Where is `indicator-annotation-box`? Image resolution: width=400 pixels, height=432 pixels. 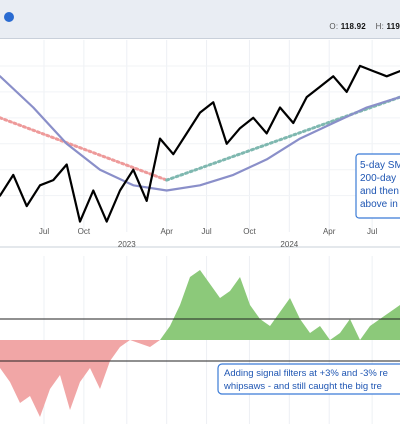
indicator-annotation-box is located at coordinates (308, 379).